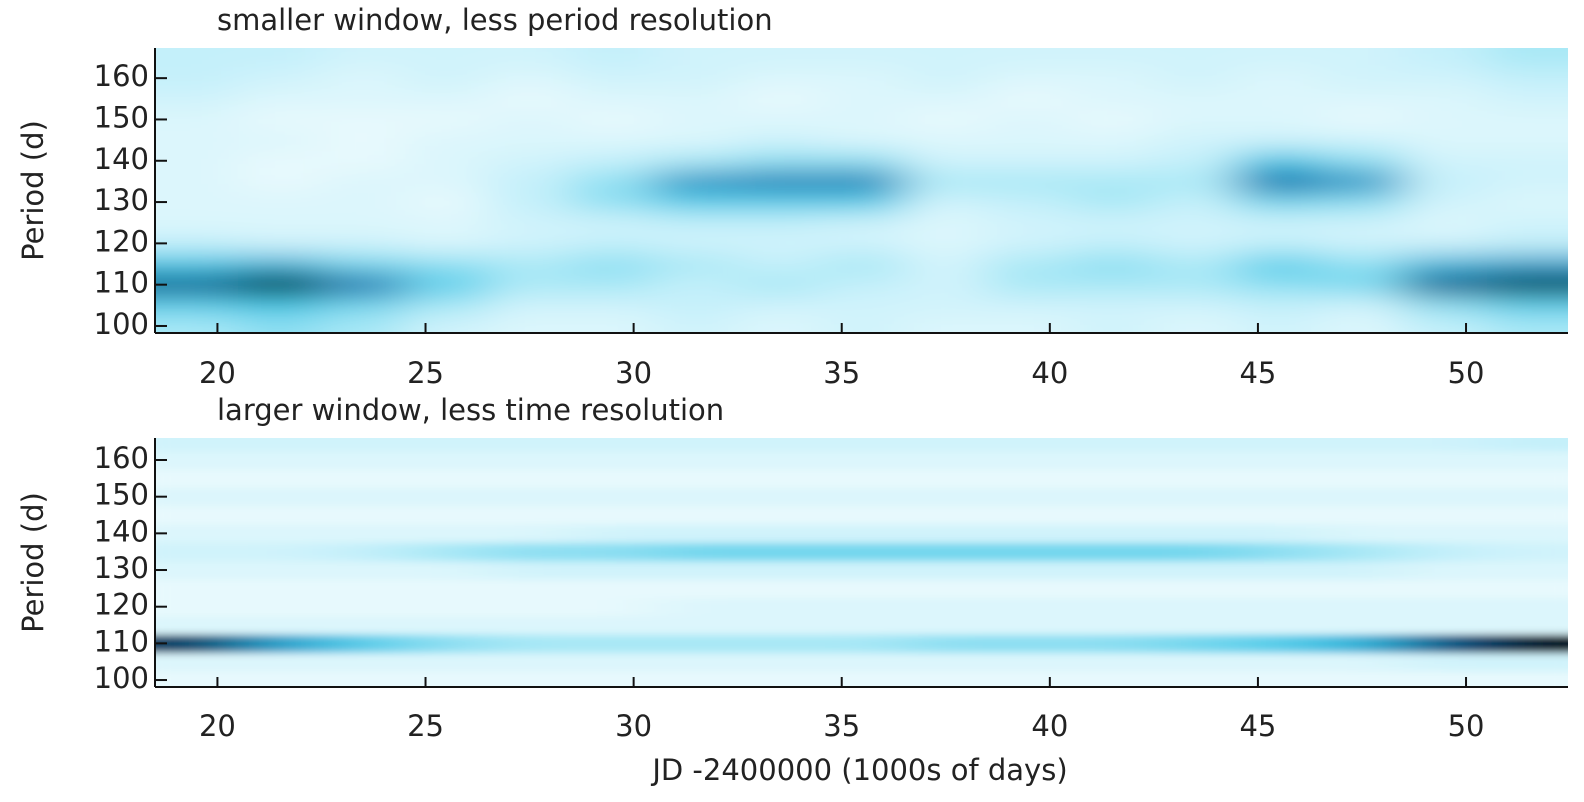 This screenshot has width=1584, height=802. Describe the element at coordinates (1466, 726) in the screenshot. I see `x-tick-label: 50` at that location.